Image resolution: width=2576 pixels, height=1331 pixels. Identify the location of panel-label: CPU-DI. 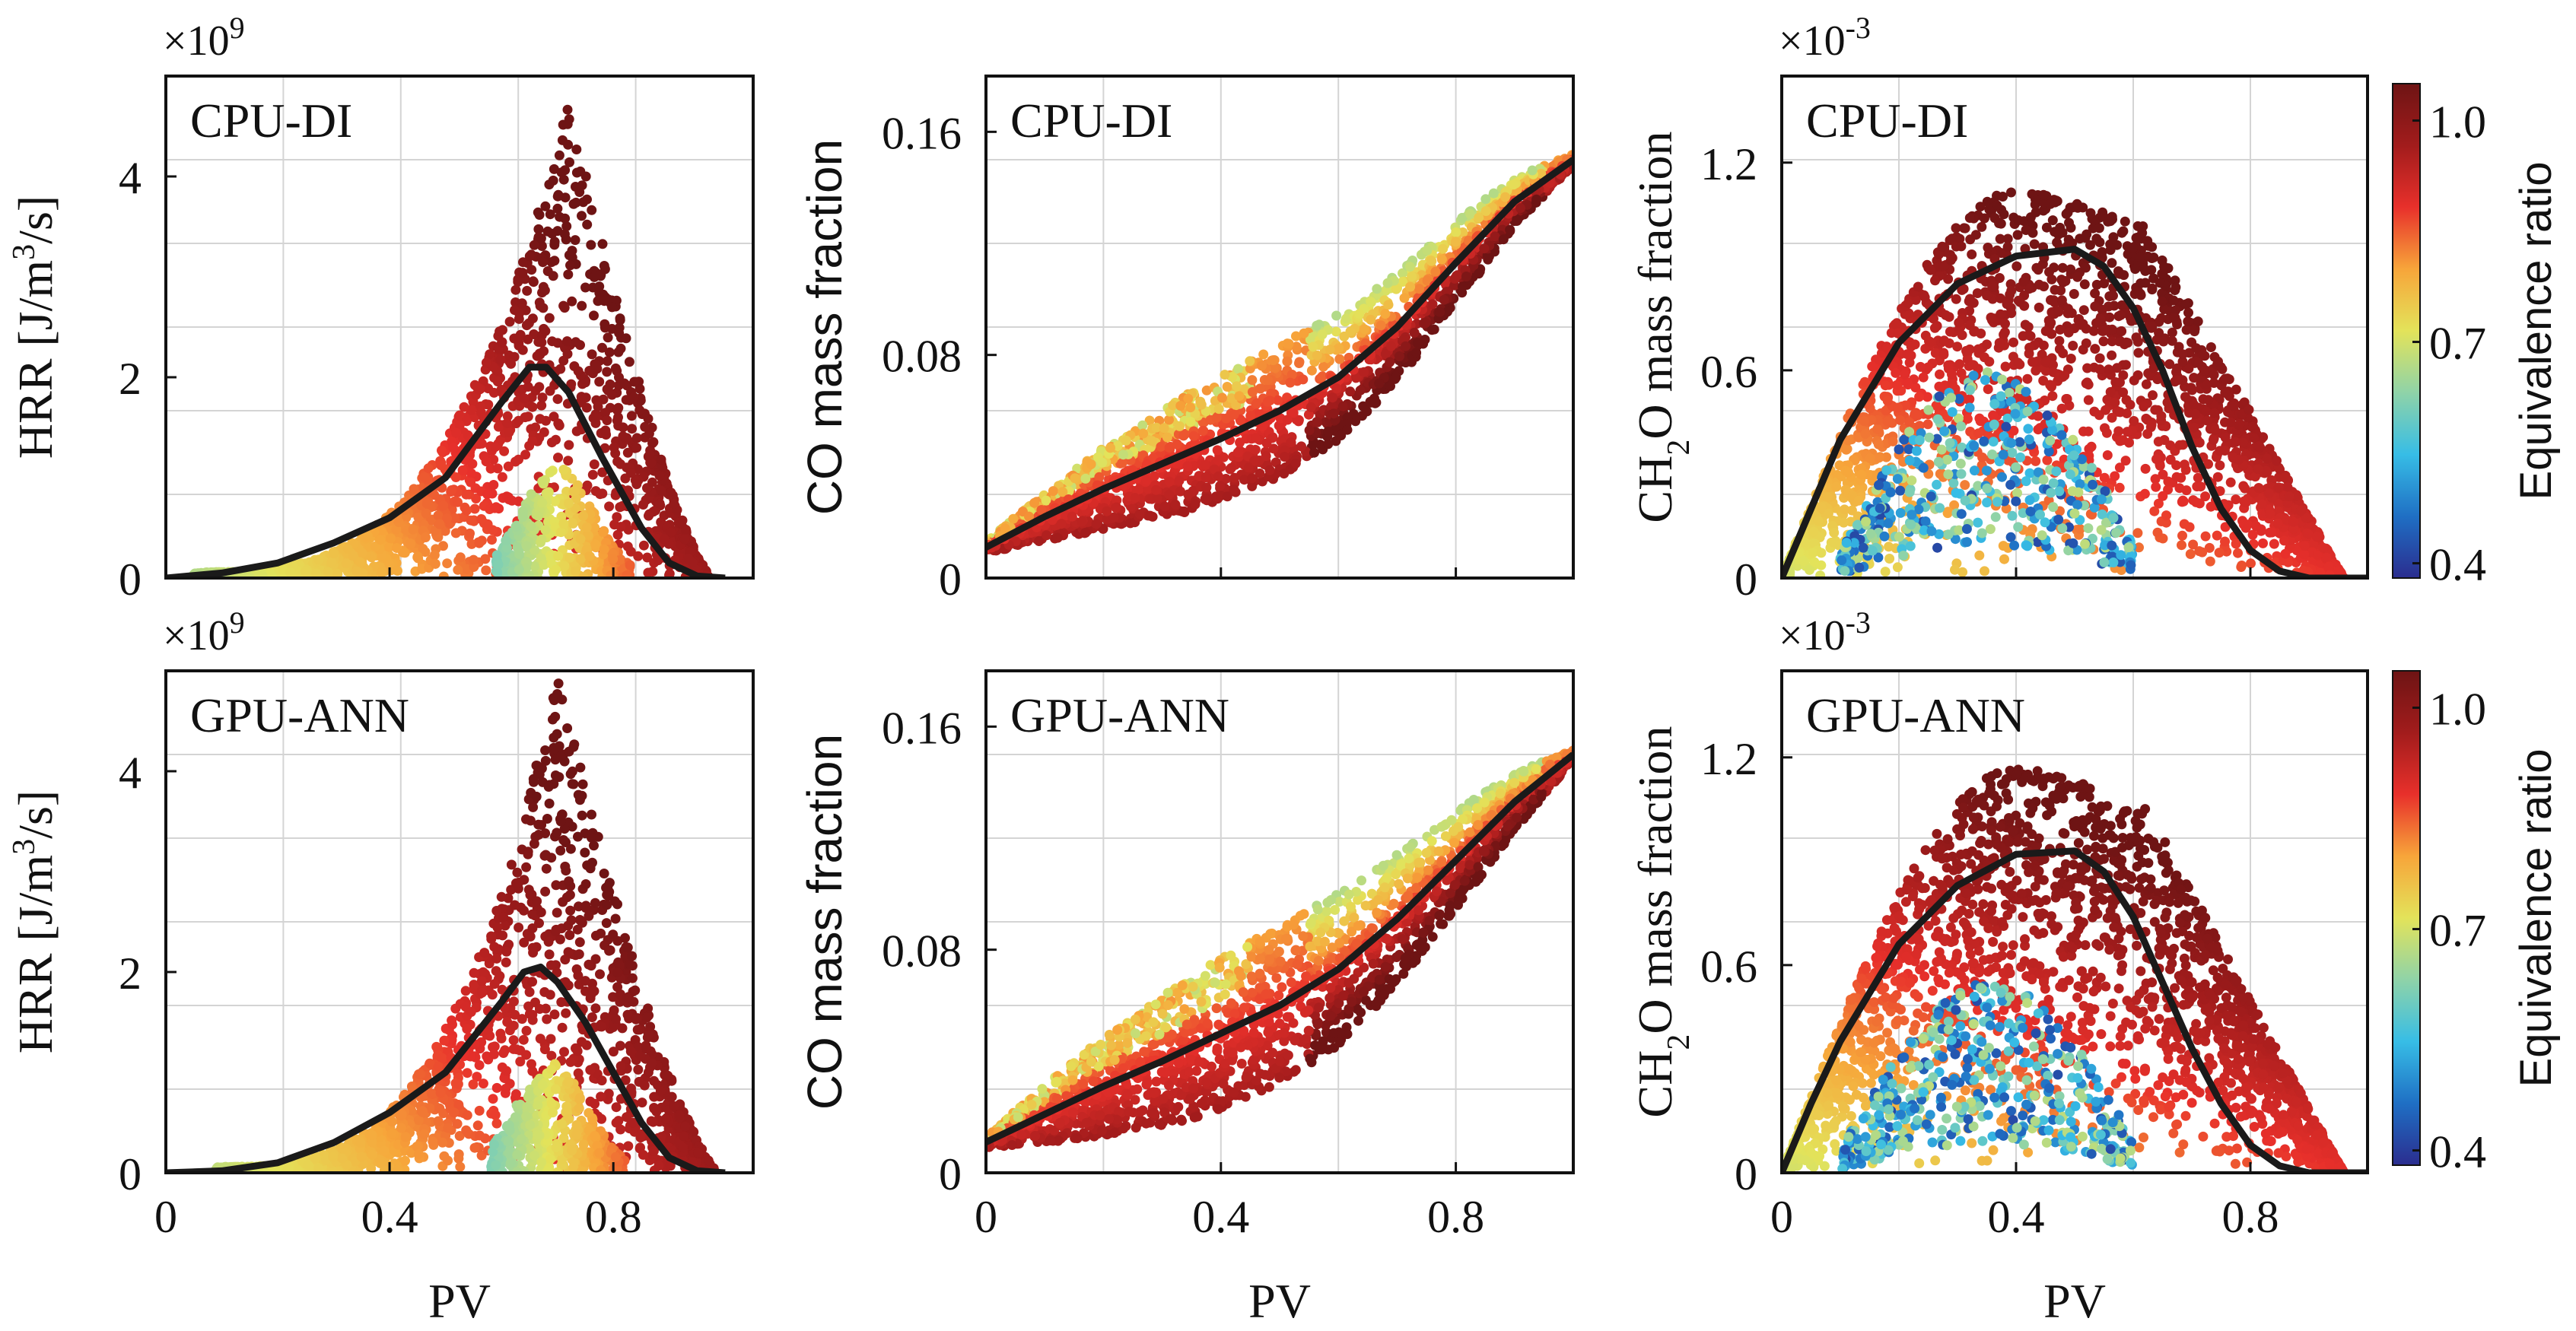
(1091, 121).